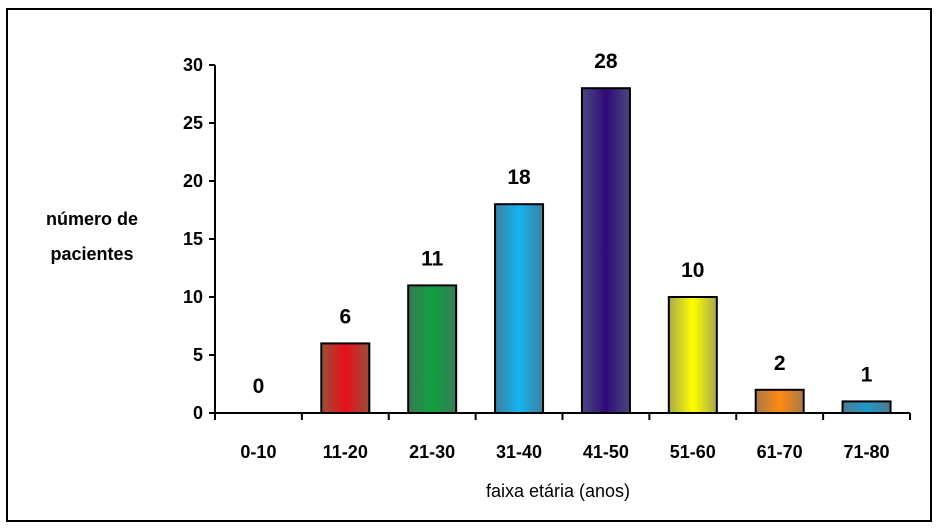 The height and width of the screenshot is (530, 942). I want to click on x-tick-label: 0-10, so click(258, 452).